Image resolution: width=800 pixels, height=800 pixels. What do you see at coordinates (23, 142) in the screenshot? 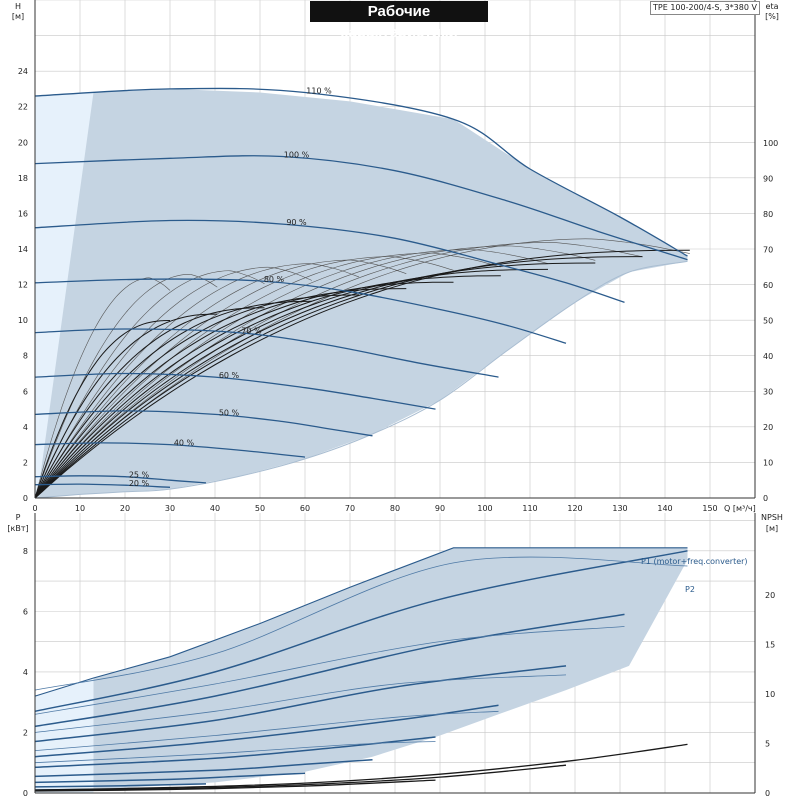
I see `y-tick-label: 20` at bounding box center [23, 142].